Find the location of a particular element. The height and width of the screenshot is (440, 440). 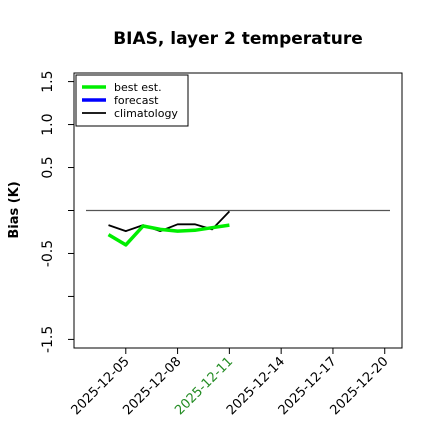

legend-label: forecast is located at coordinates (136, 100).